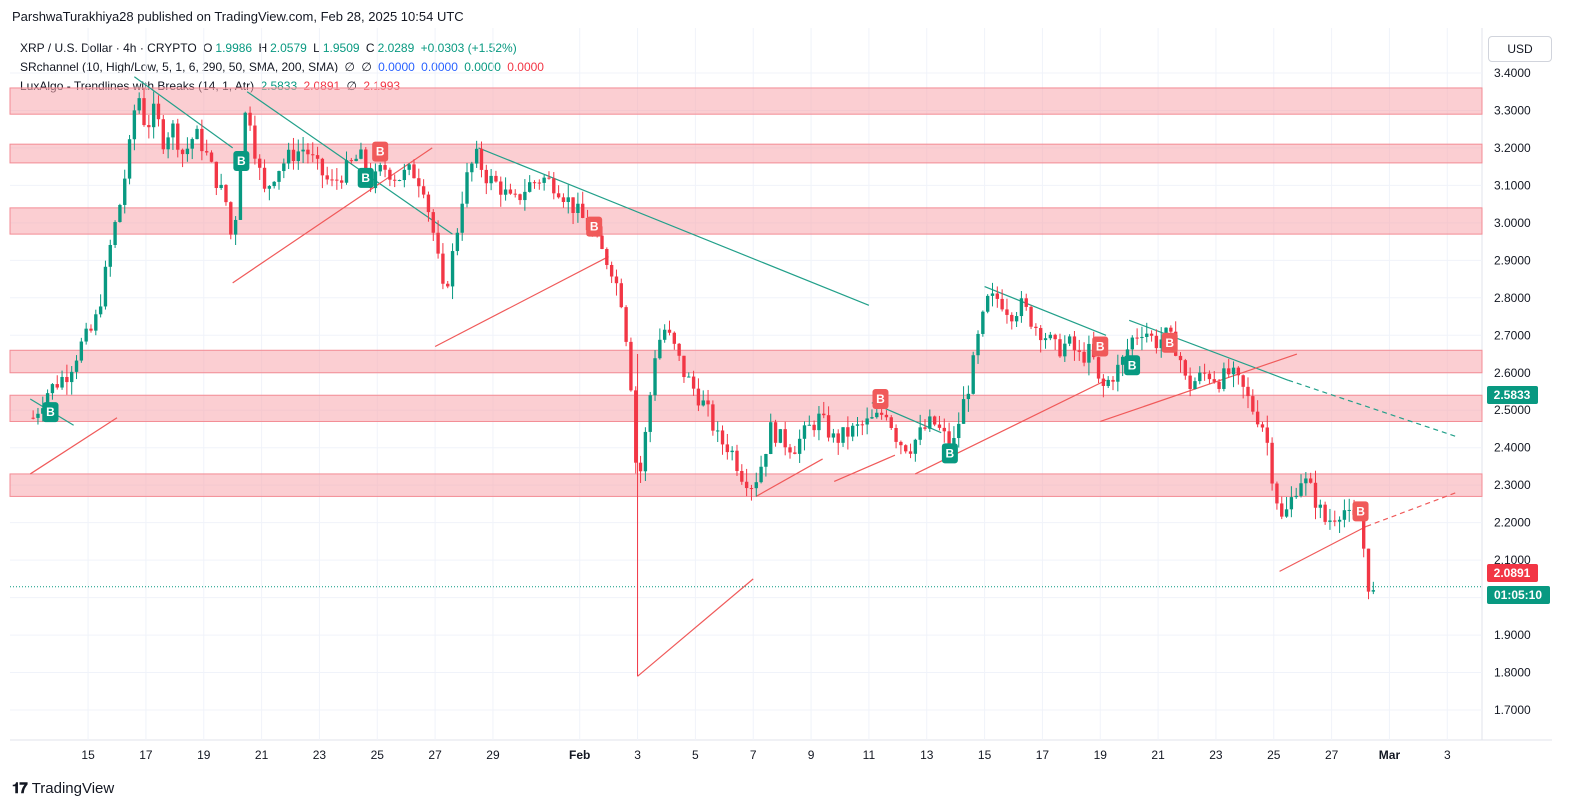 This screenshot has height=810, width=1570. I want to click on y-tick-label: 2.8000, so click(1512, 298).